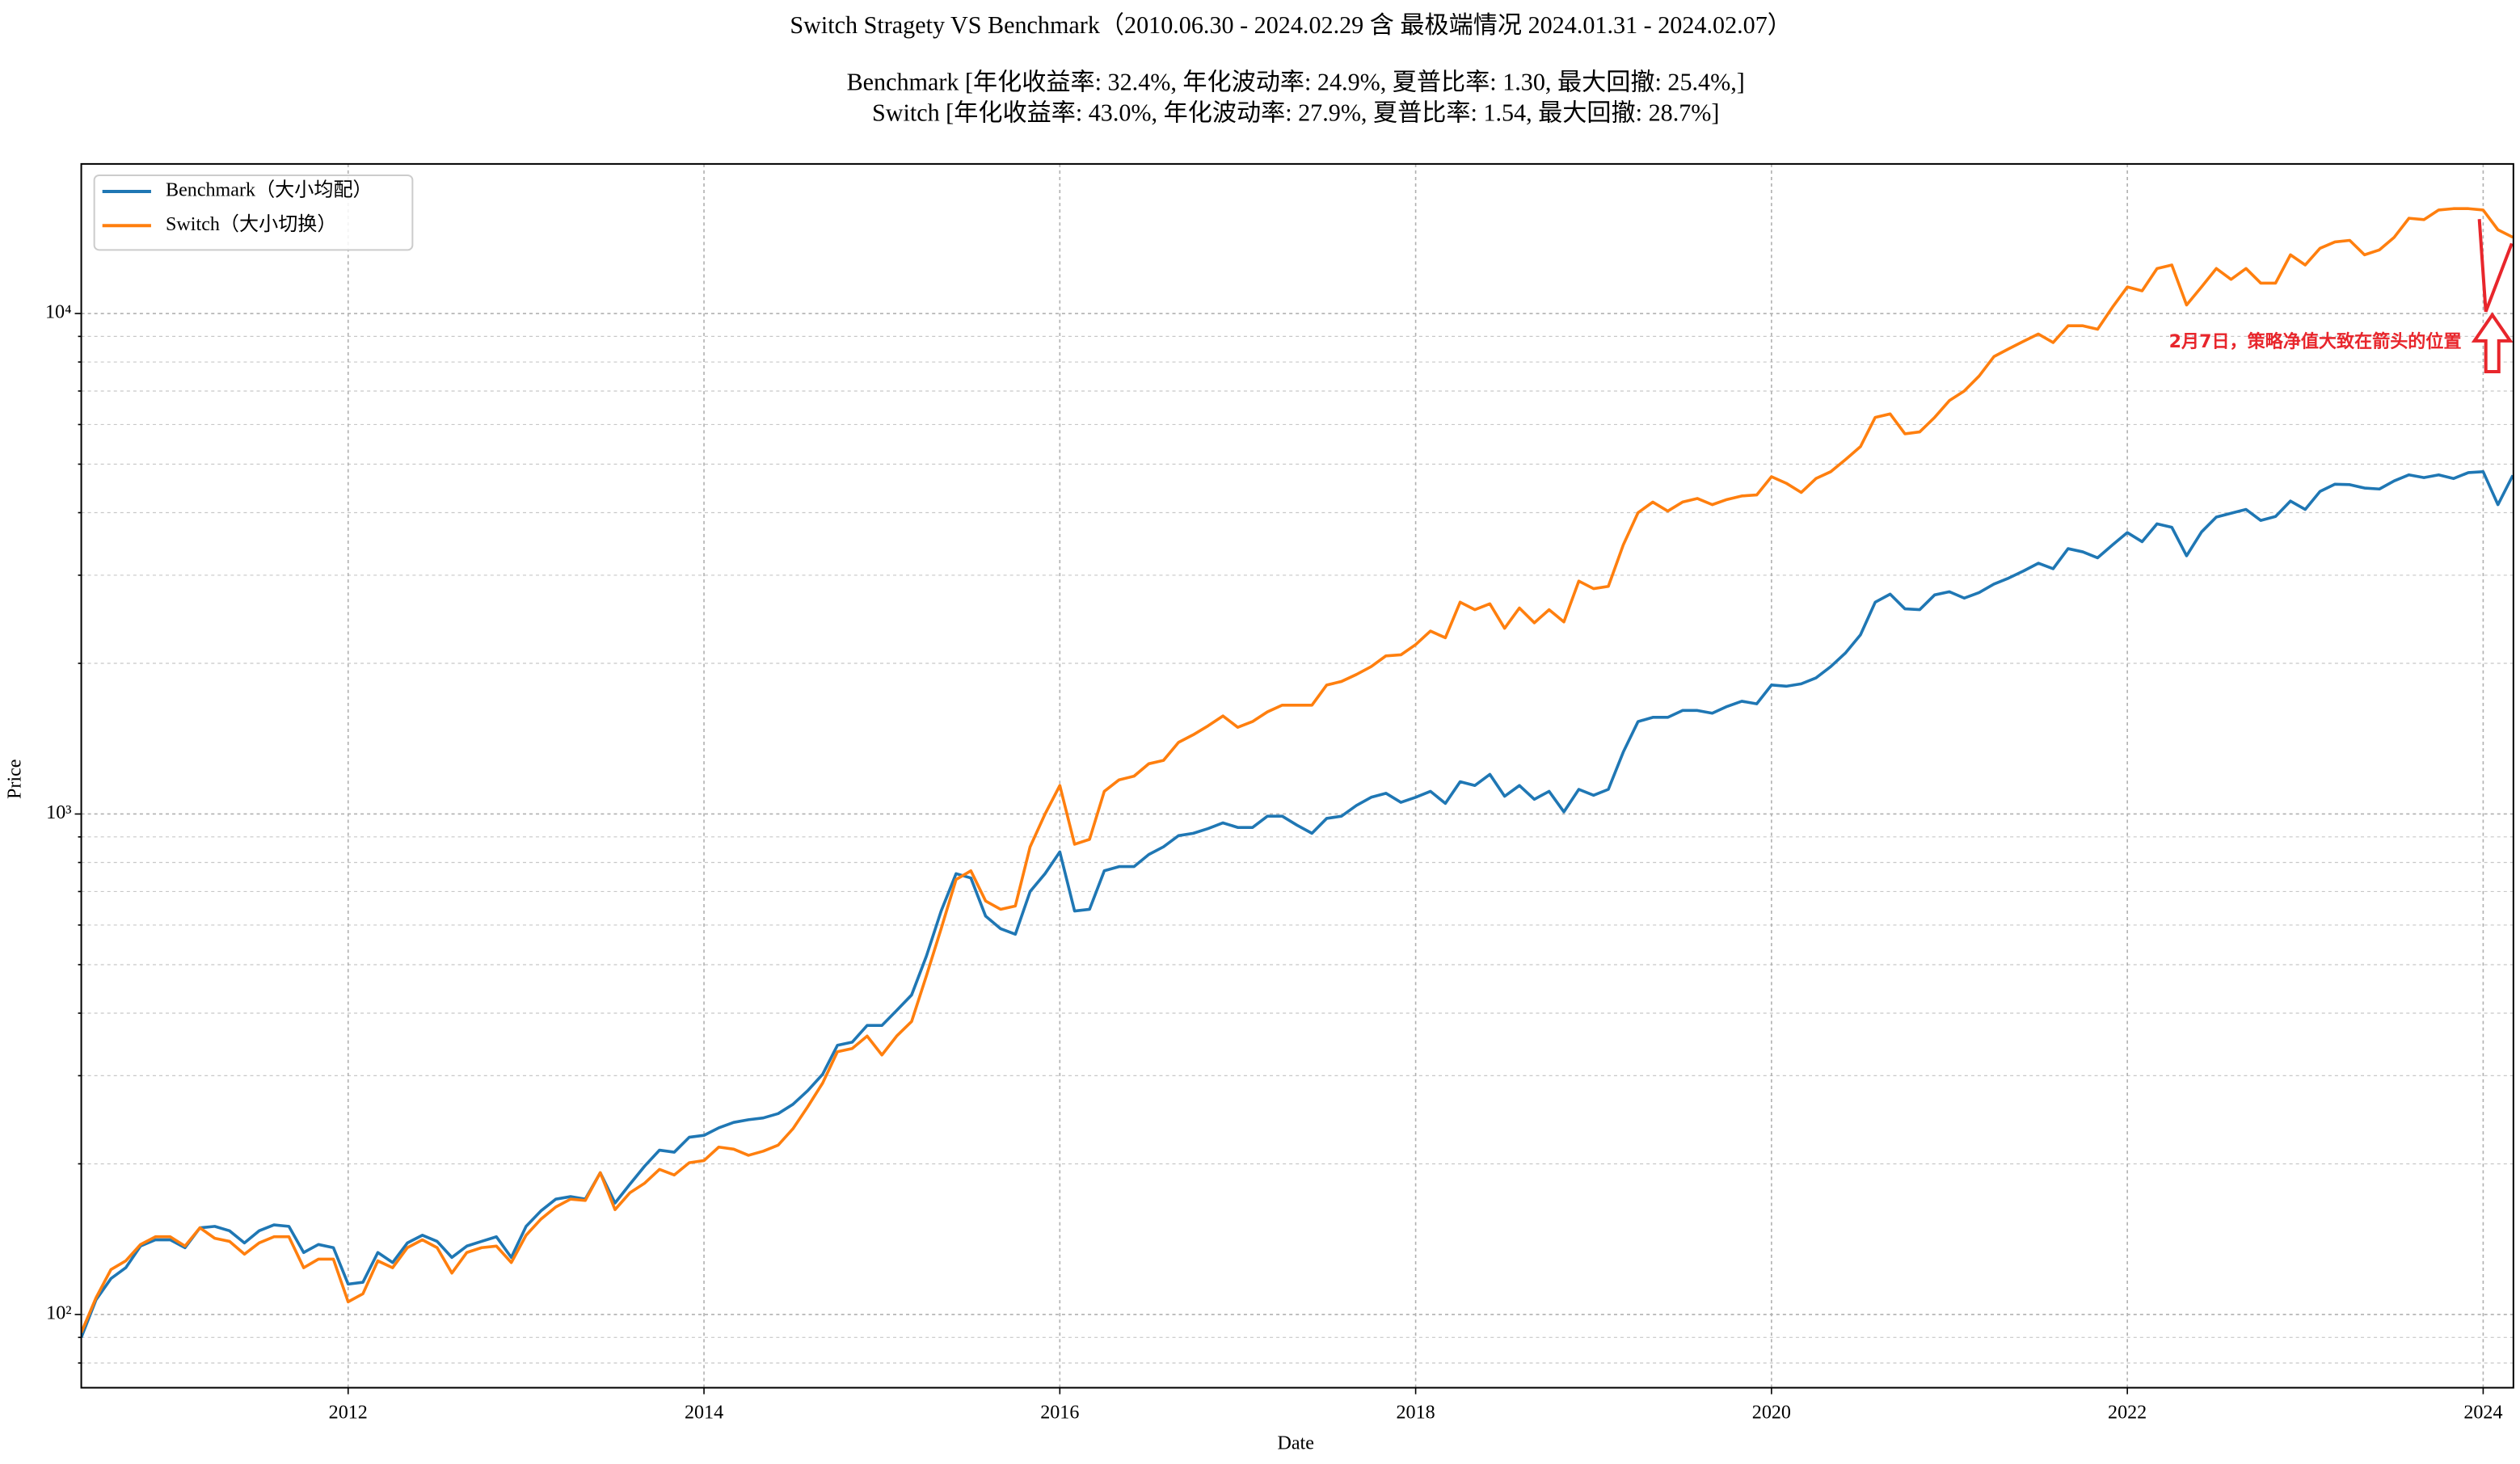 The height and width of the screenshot is (1464, 2520). I want to click on annotation-line, so click(2495, 266).